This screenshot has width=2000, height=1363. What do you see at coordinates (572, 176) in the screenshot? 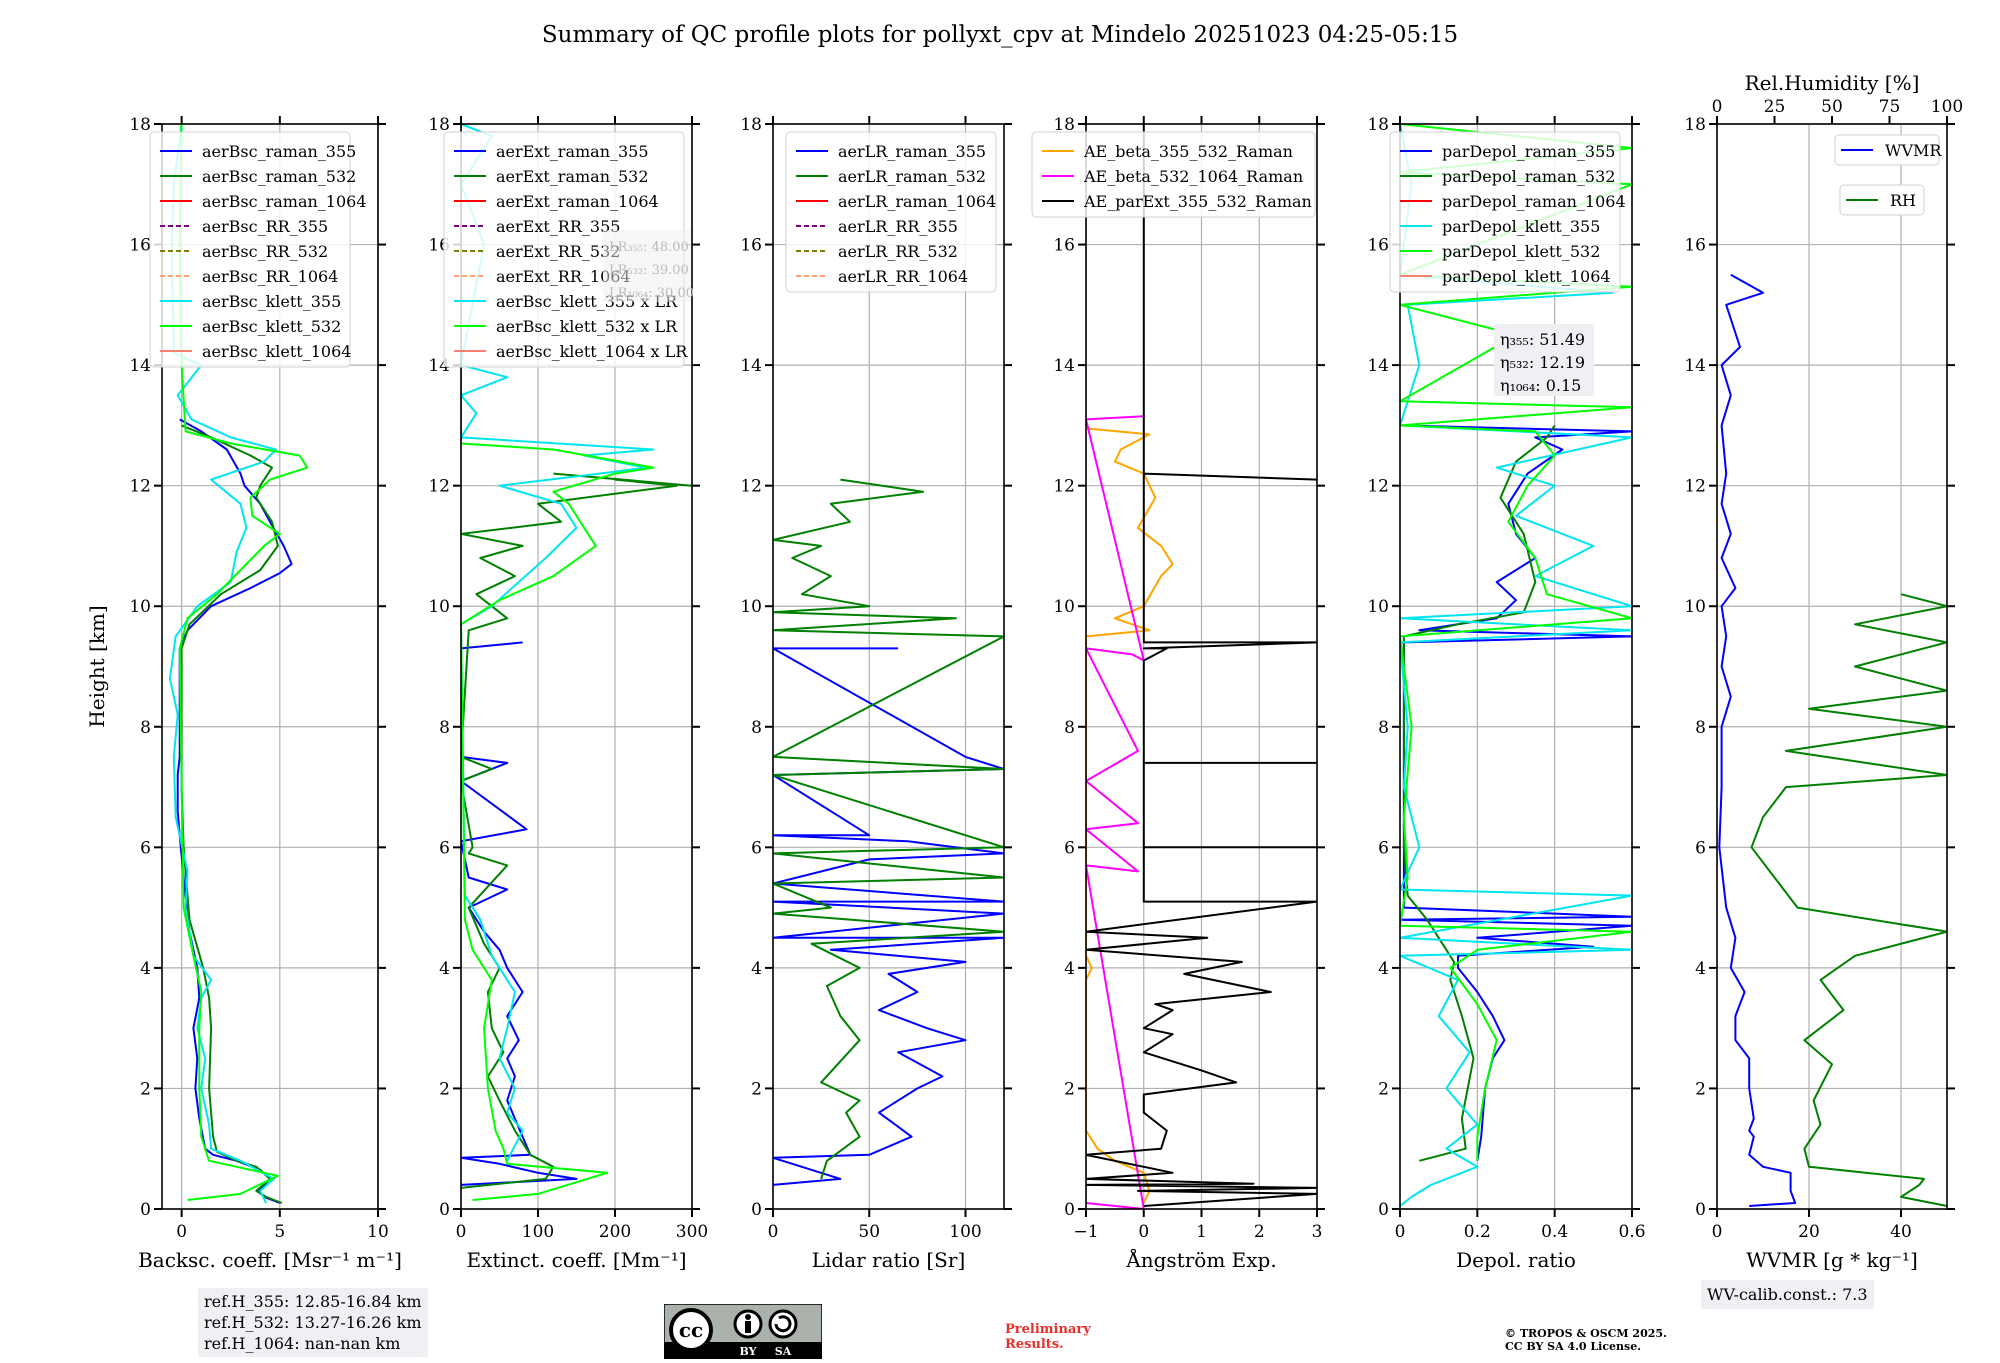
I see `legend-label: aerExt_raman_532` at bounding box center [572, 176].